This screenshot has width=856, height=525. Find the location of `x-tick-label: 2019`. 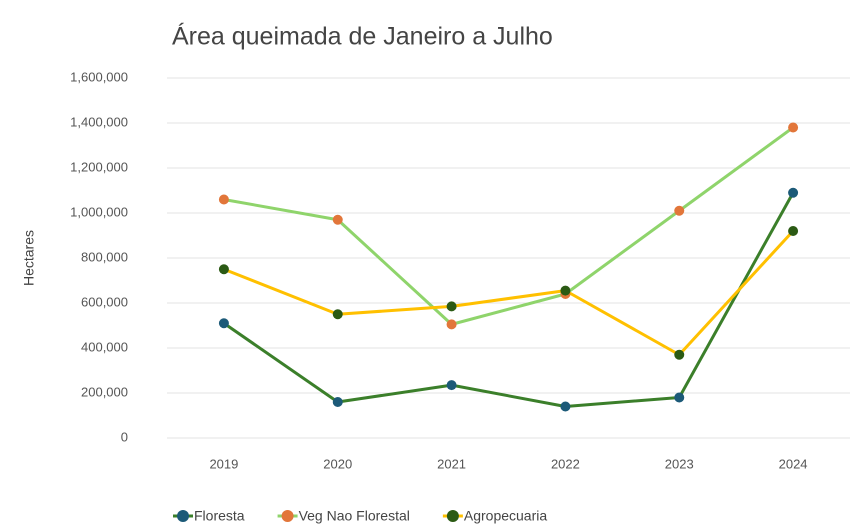

x-tick-label: 2019 is located at coordinates (223, 463).